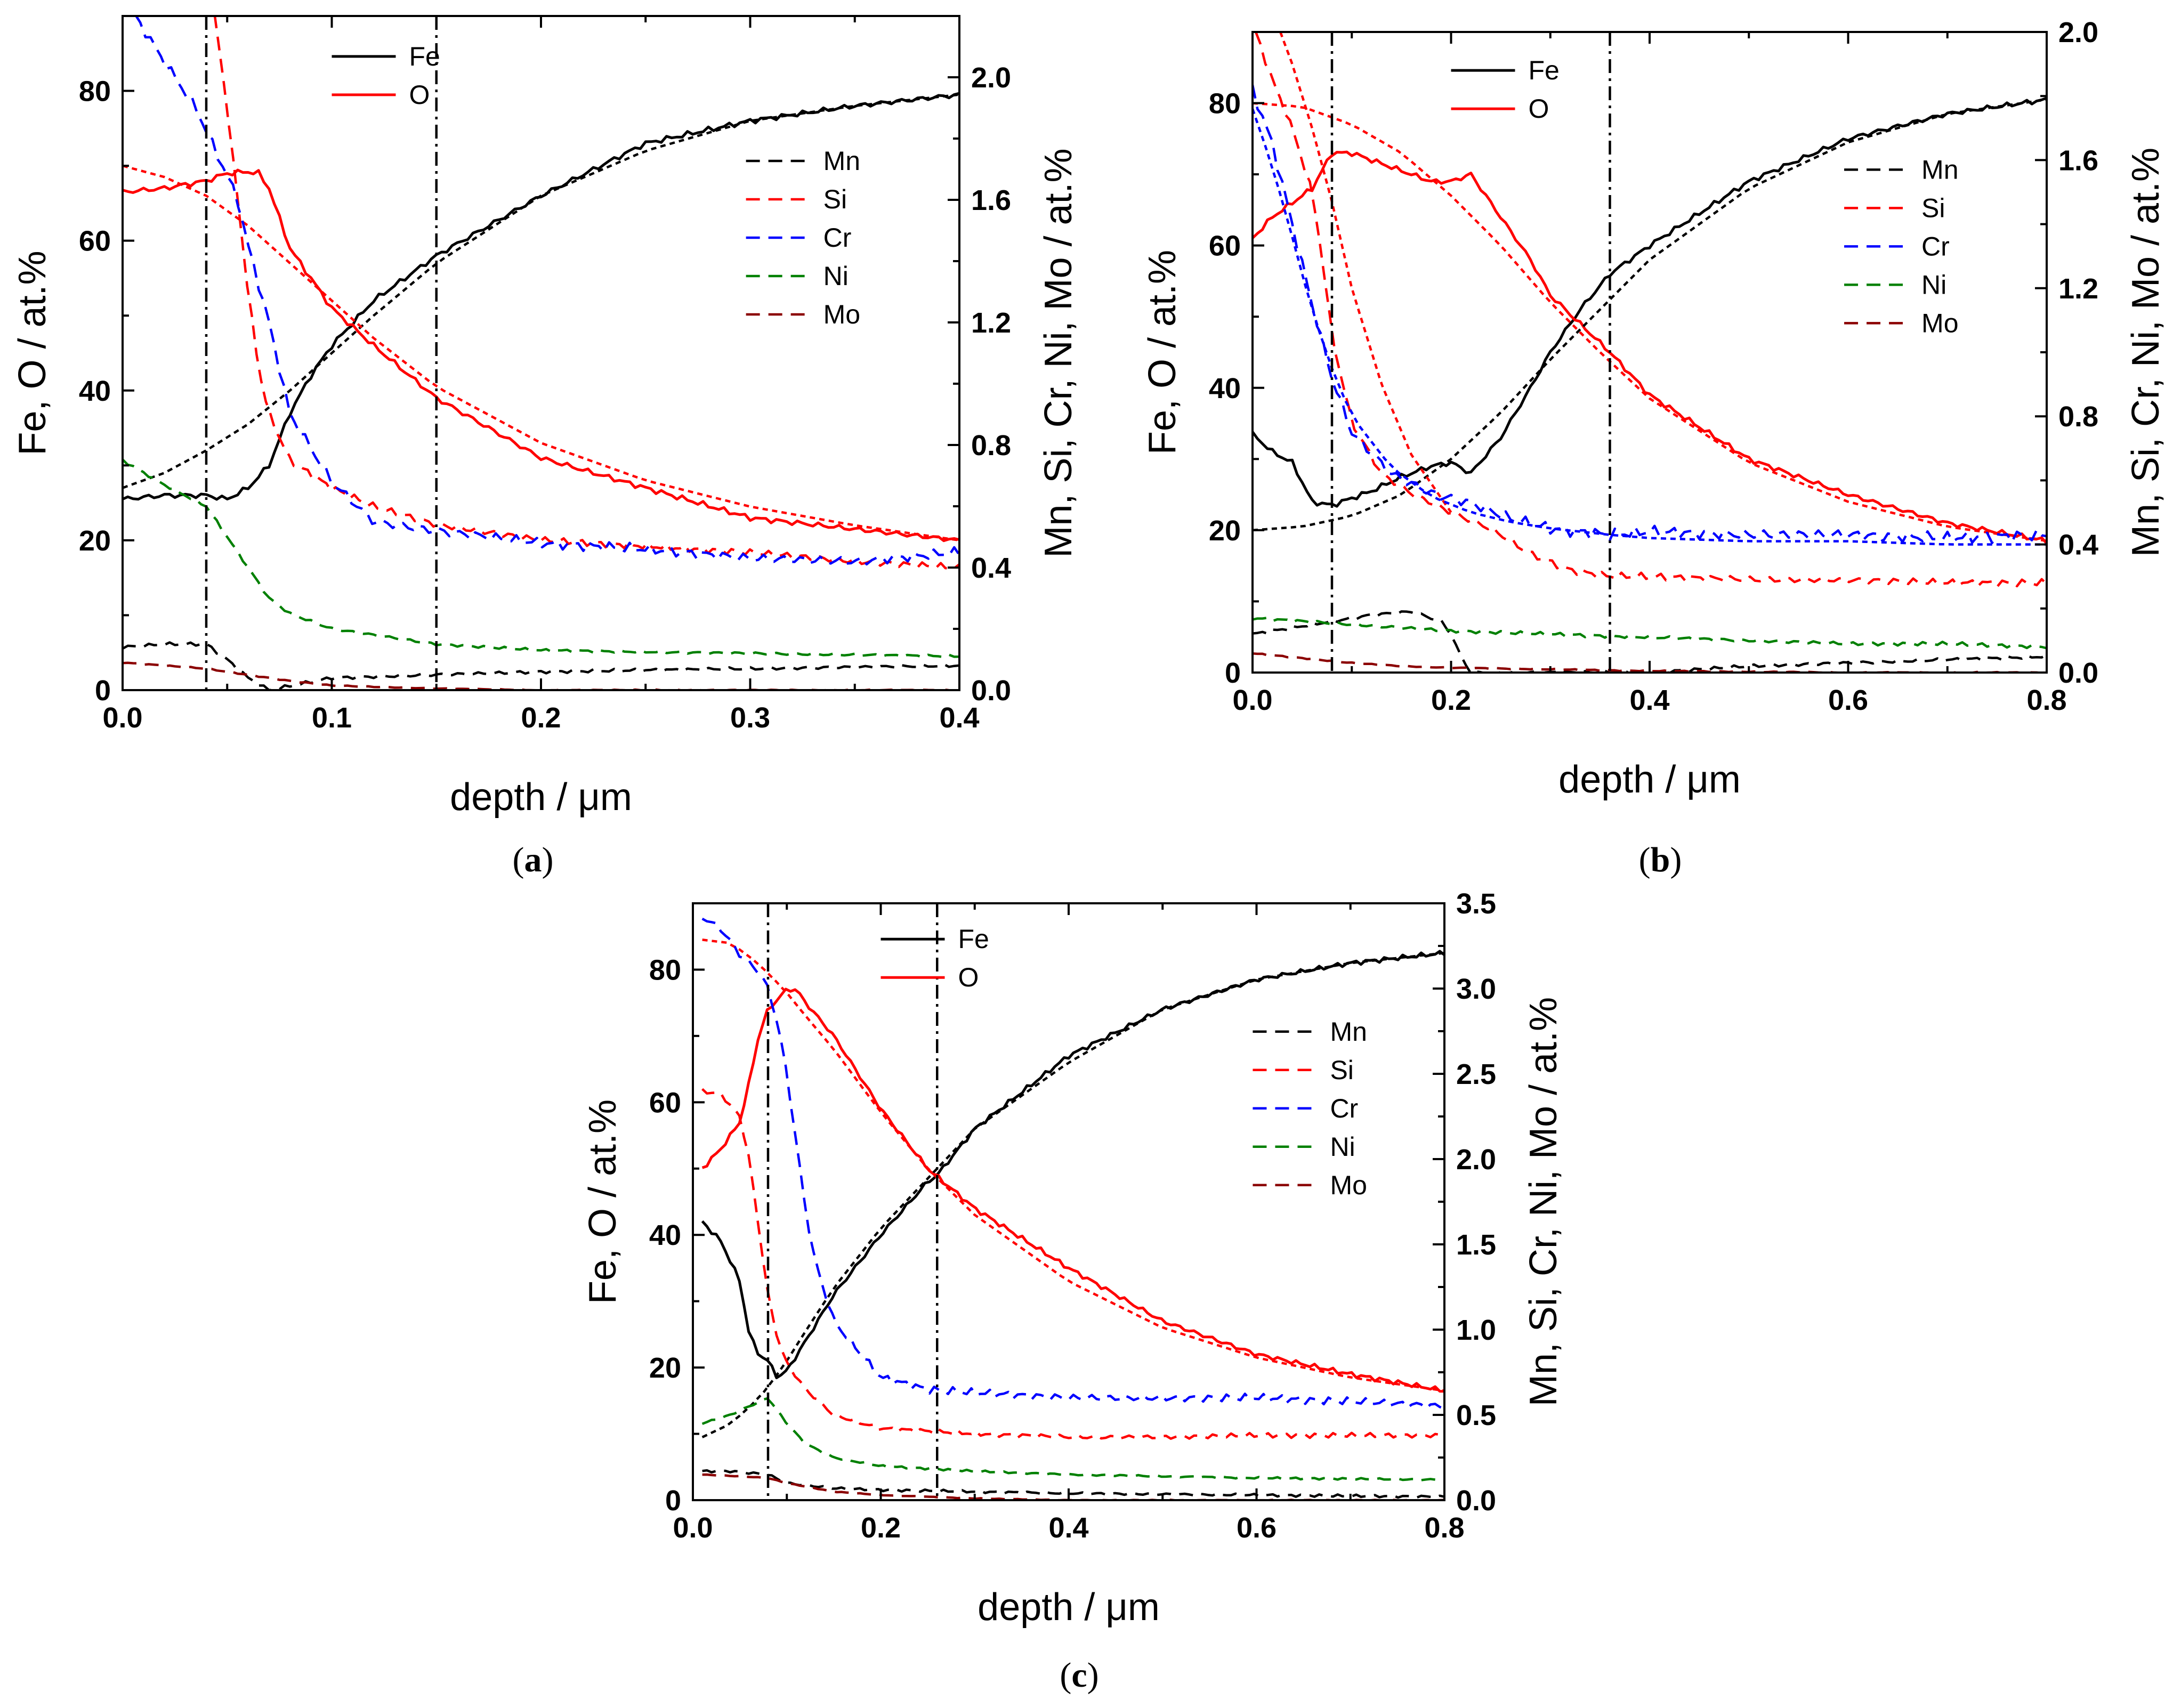  I want to click on series-line-si-fit, so click(1365, 272).